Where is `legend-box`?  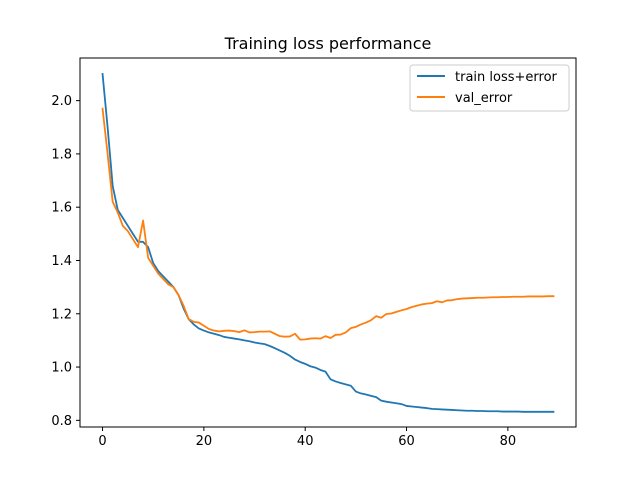
legend-box is located at coordinates (489, 88).